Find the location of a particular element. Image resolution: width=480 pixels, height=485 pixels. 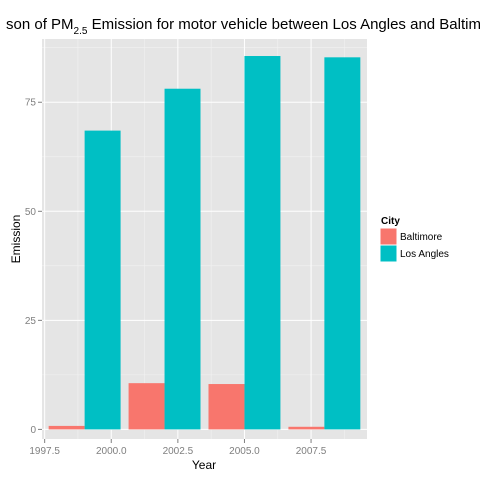

x-axis: 1997.5 2000.0 2002.5 2005.0 2007.5 is located at coordinates (178, 448).